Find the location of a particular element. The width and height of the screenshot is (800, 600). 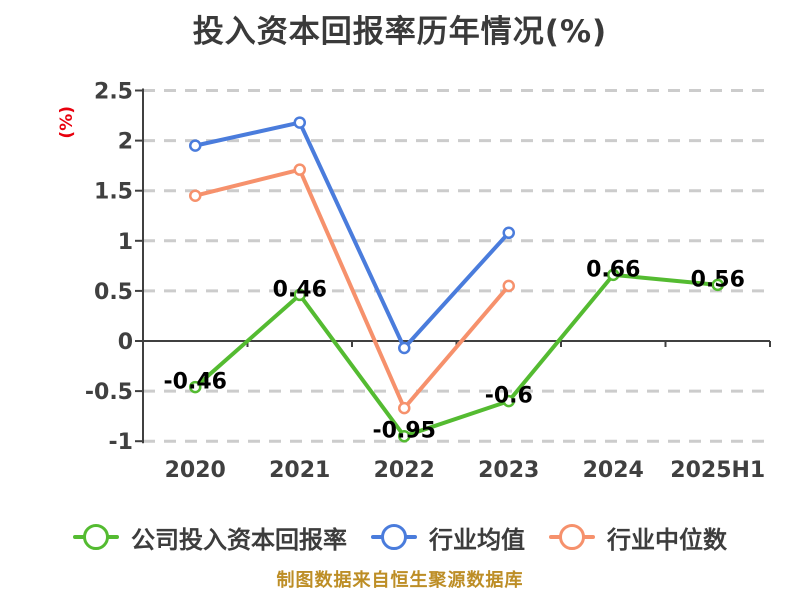

data-point-label: 0.66 is located at coordinates (613, 269).